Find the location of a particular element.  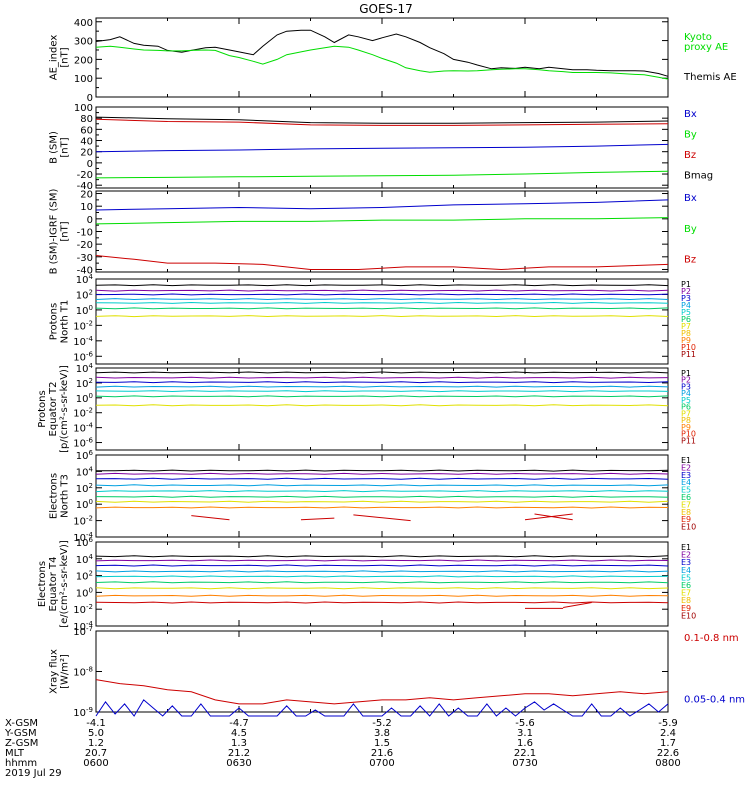

footer-value: 0700 is located at coordinates (381, 763).